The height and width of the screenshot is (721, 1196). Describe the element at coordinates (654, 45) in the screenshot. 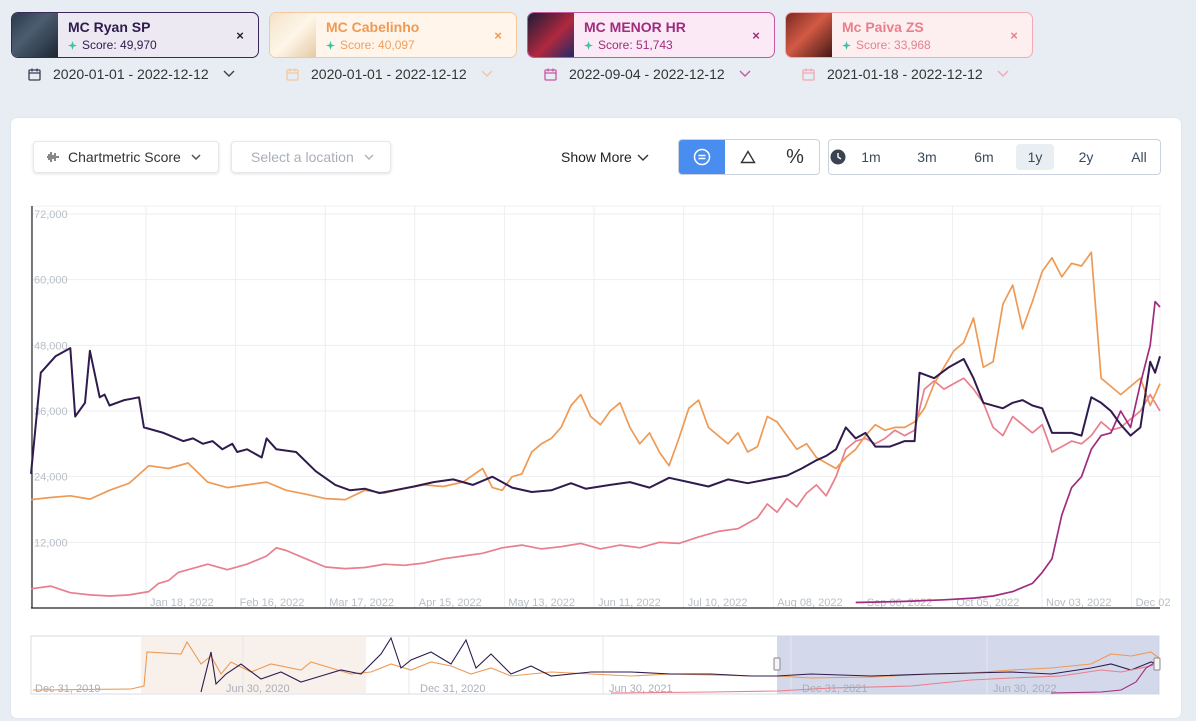

I see `score-value: 51,743` at that location.